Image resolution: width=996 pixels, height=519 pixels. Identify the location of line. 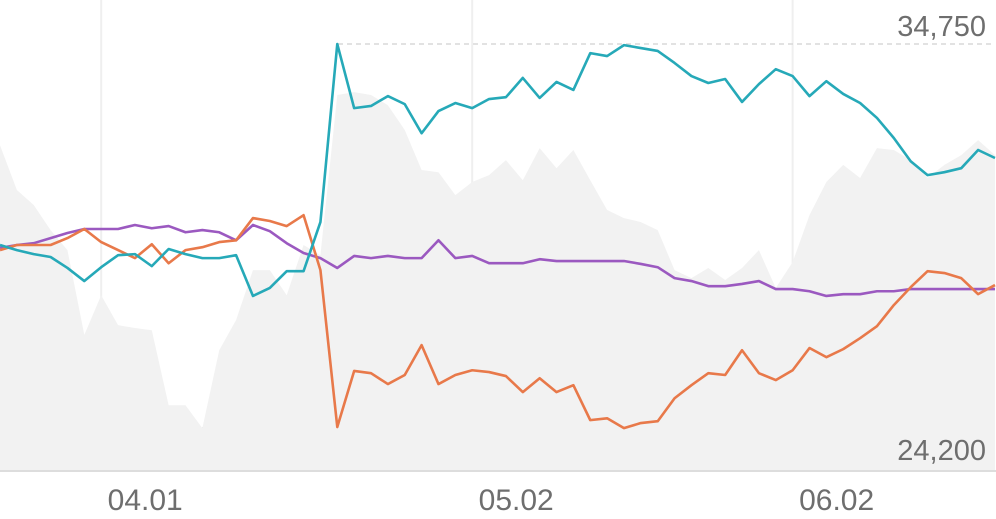
(497, 260).